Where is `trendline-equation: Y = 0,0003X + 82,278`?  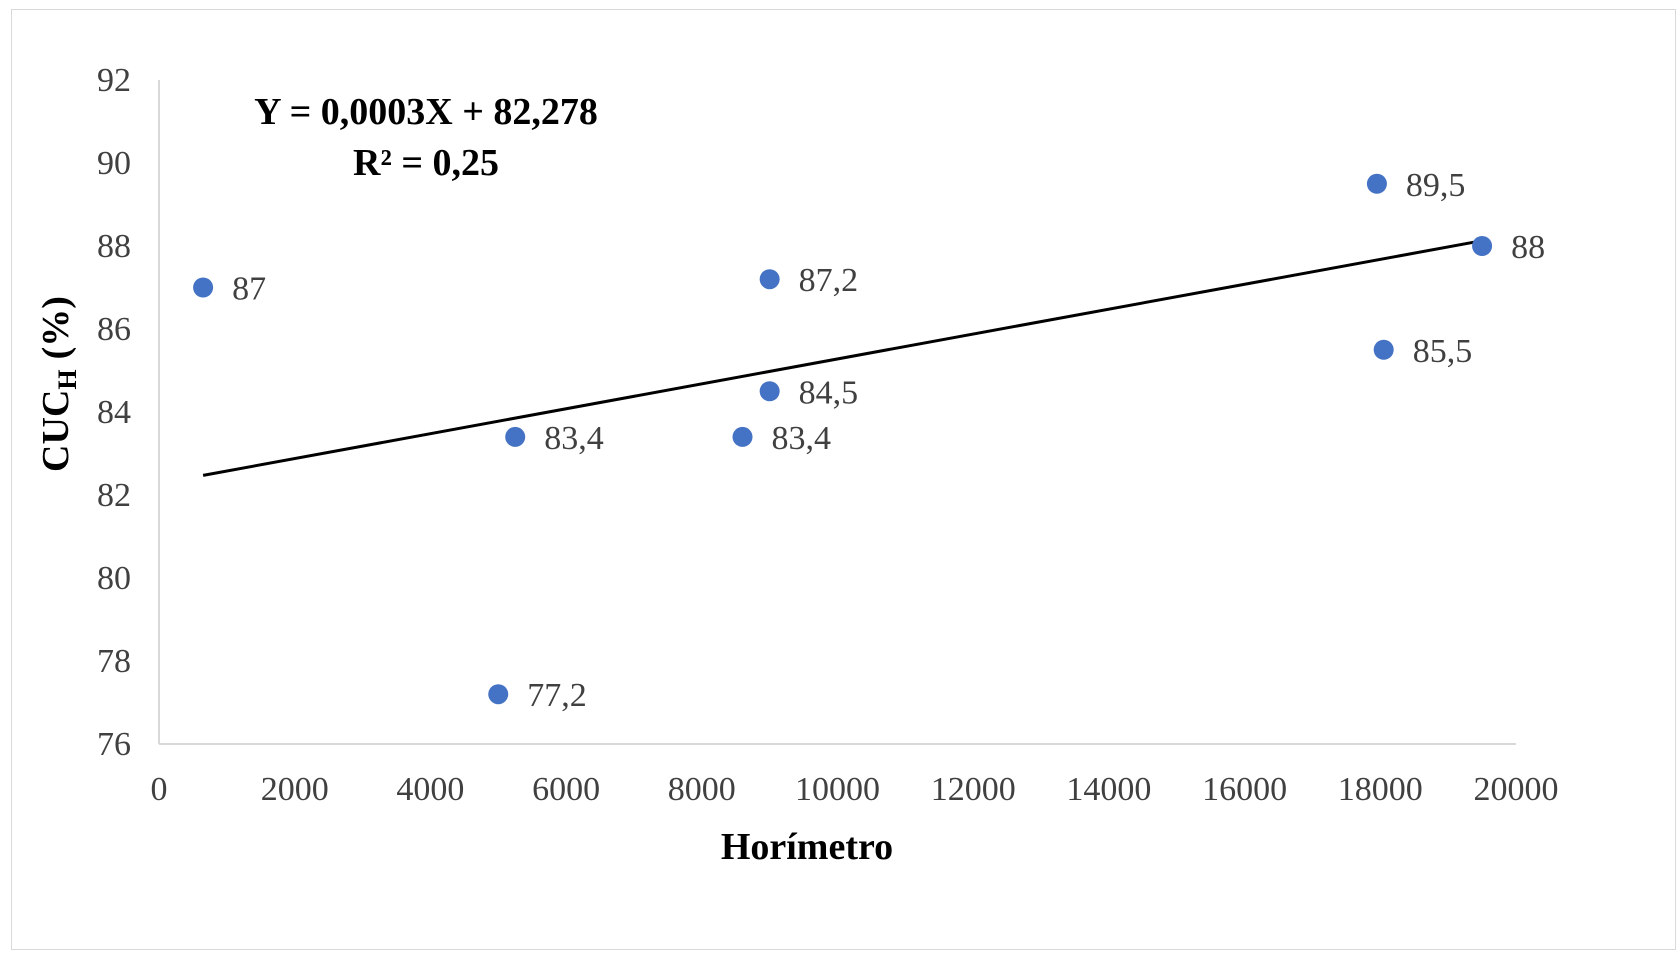
trendline-equation: Y = 0,0003X + 82,278 is located at coordinates (426, 112).